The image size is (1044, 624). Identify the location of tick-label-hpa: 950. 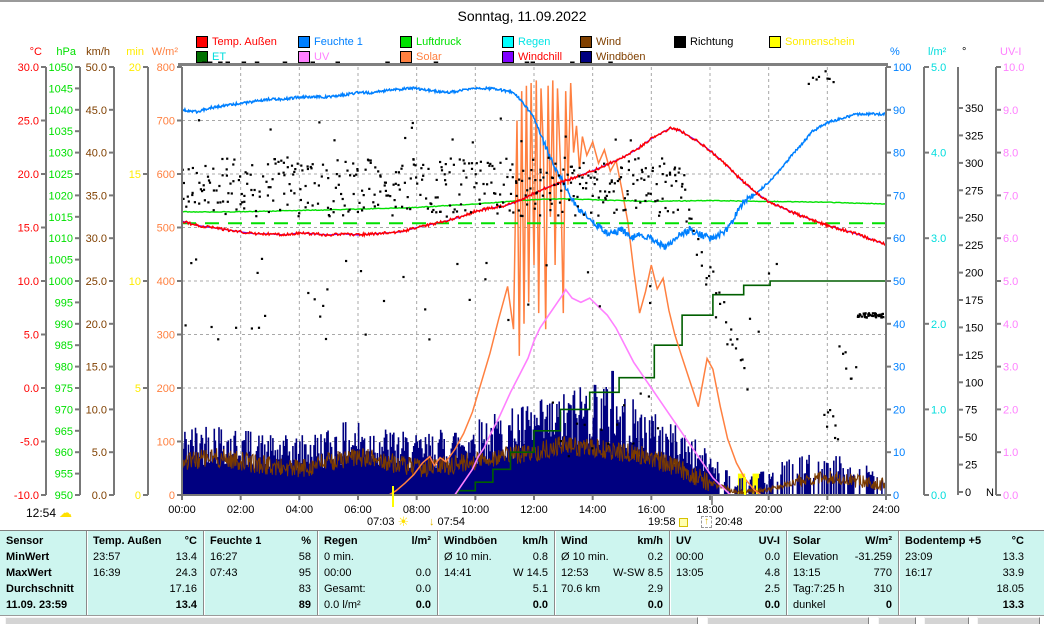
(64, 496).